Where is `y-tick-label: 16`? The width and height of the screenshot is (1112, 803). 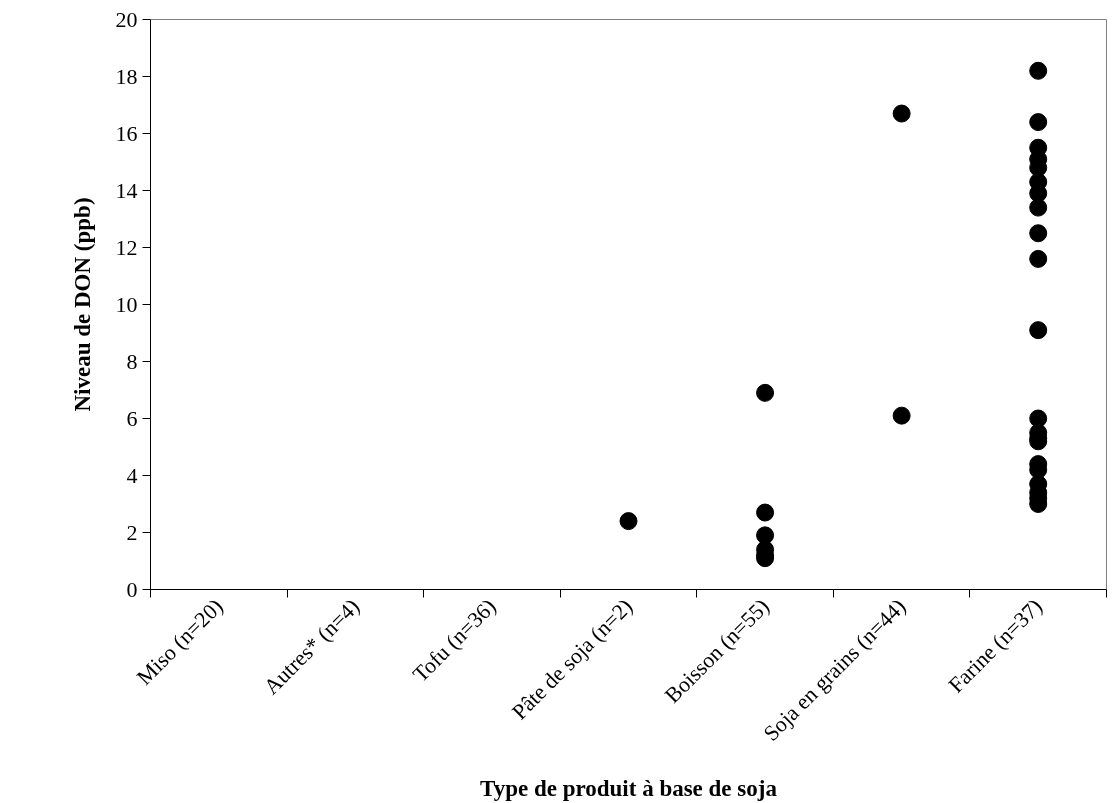
y-tick-label: 16 is located at coordinates (126, 133).